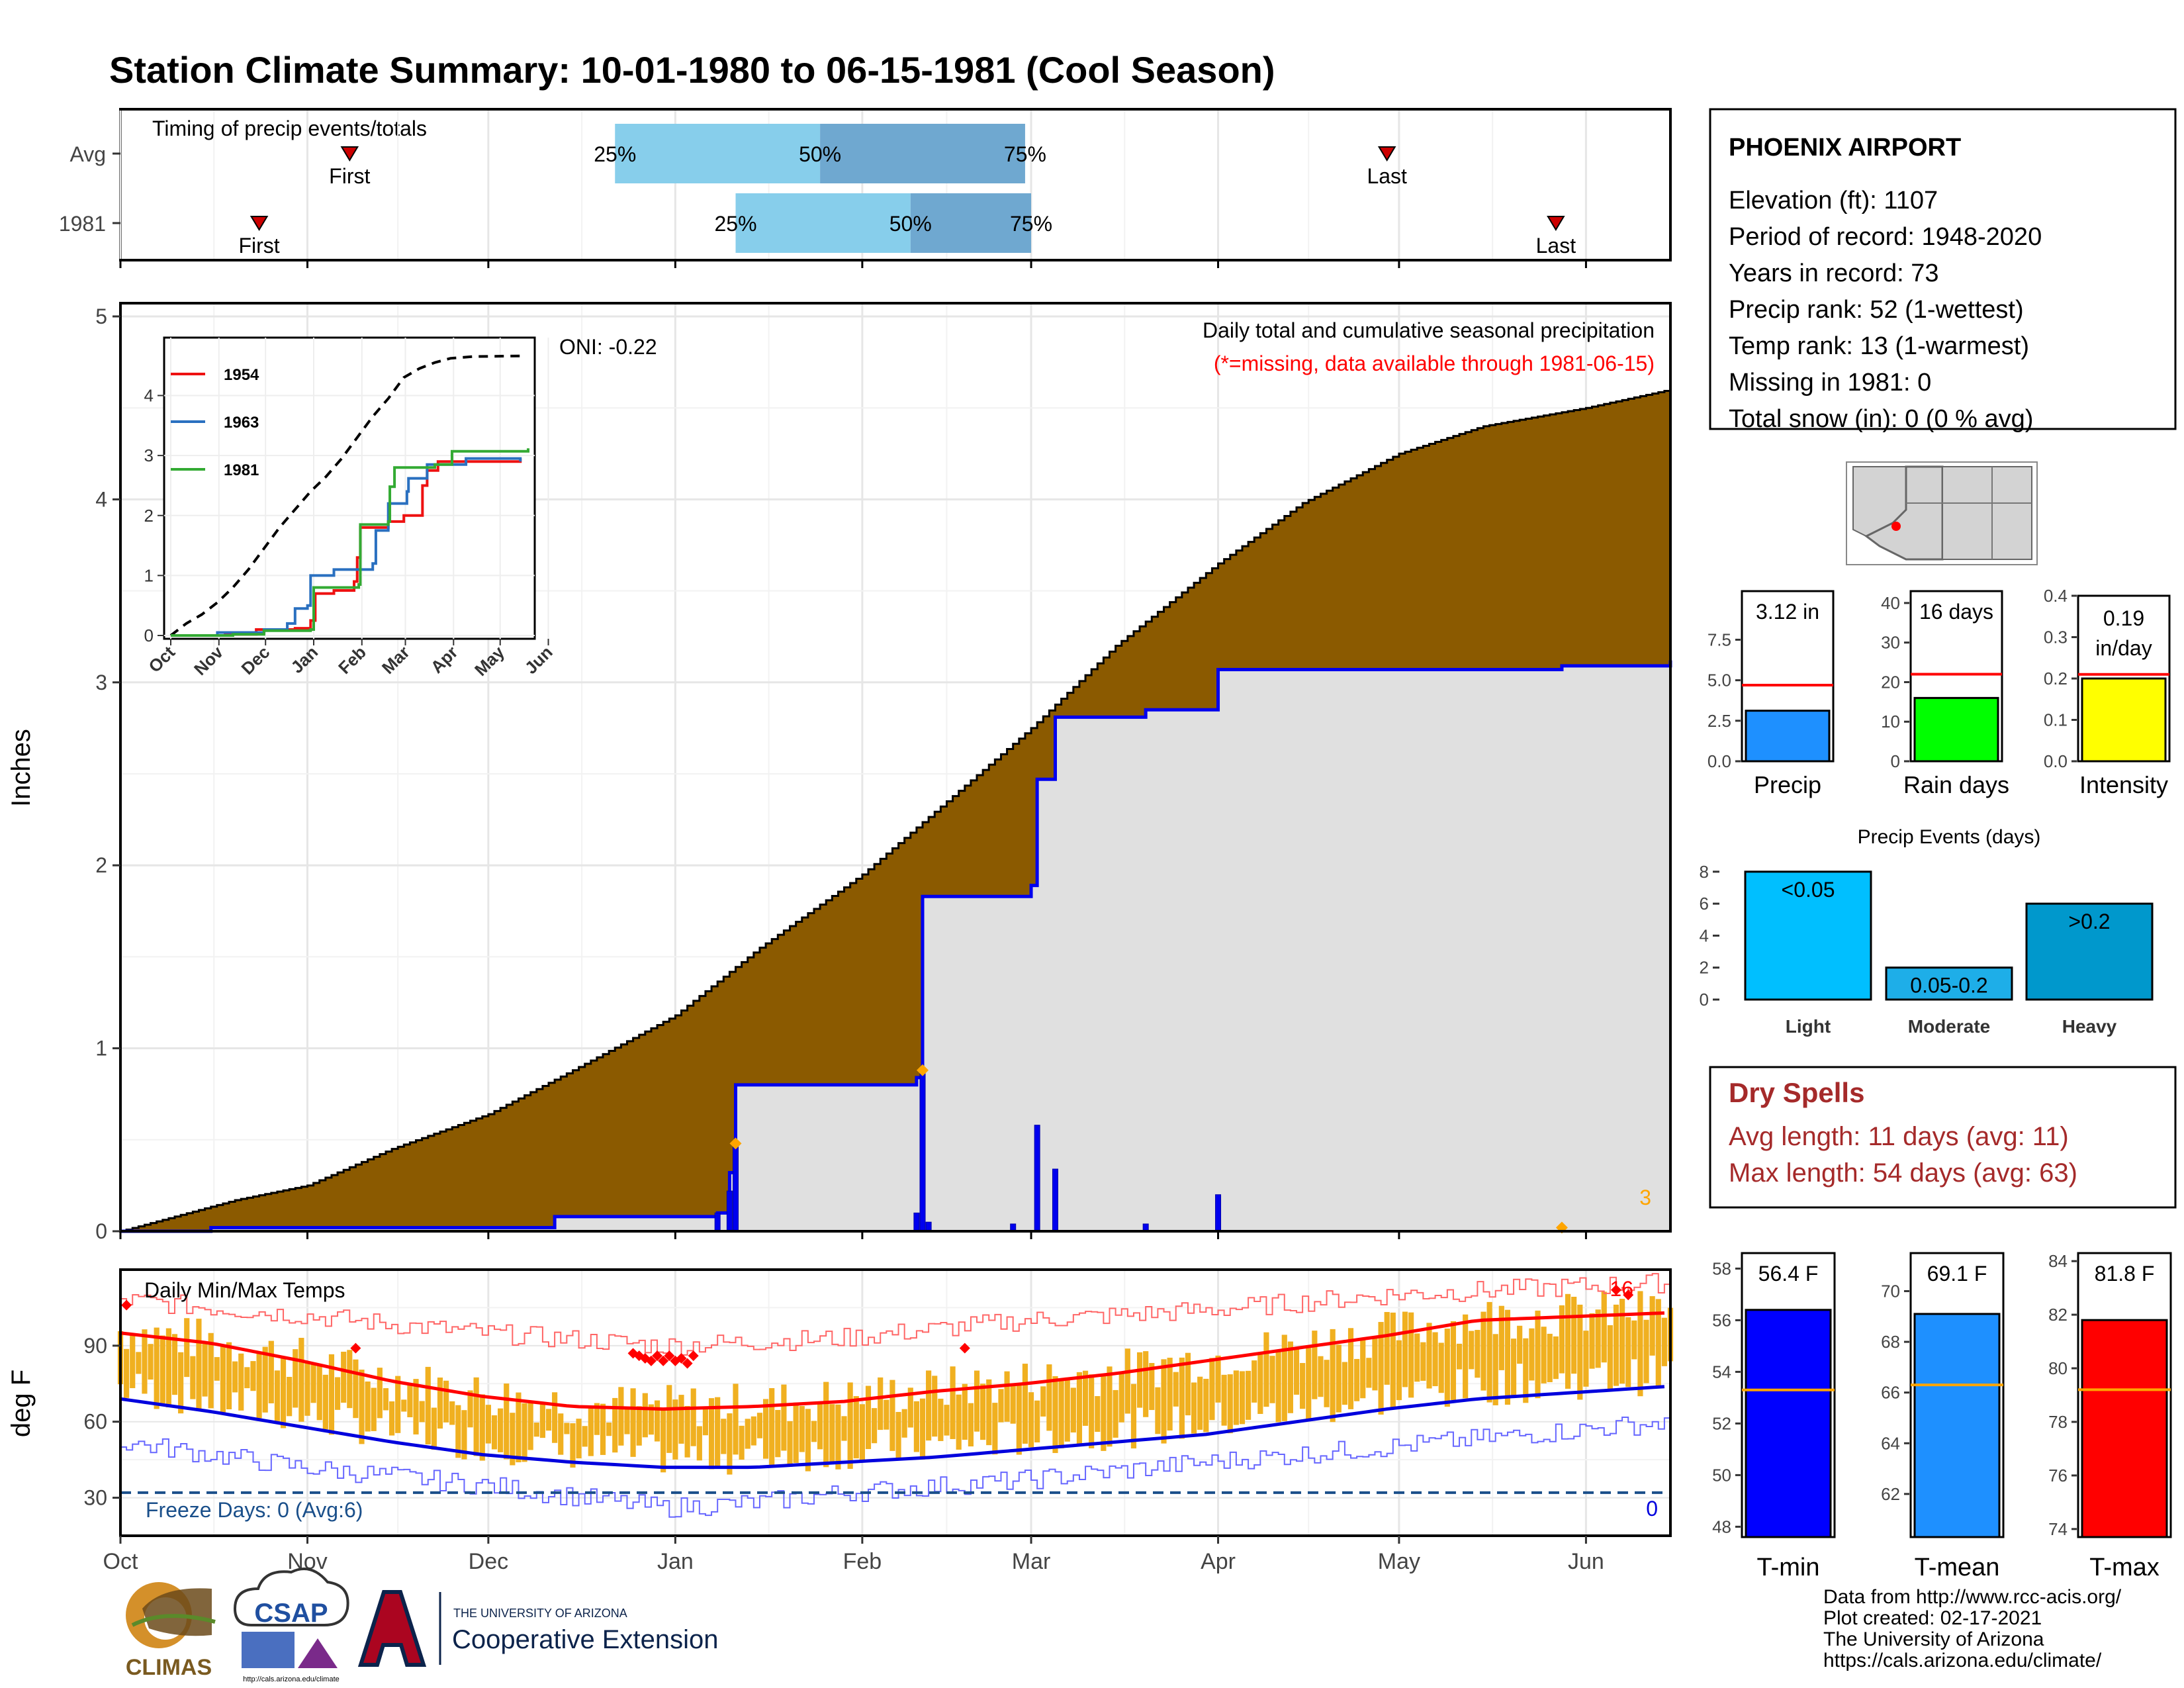 This screenshot has height=1688, width=2184. What do you see at coordinates (1586, 1561) in the screenshot?
I see `month-tick-label: Jun` at bounding box center [1586, 1561].